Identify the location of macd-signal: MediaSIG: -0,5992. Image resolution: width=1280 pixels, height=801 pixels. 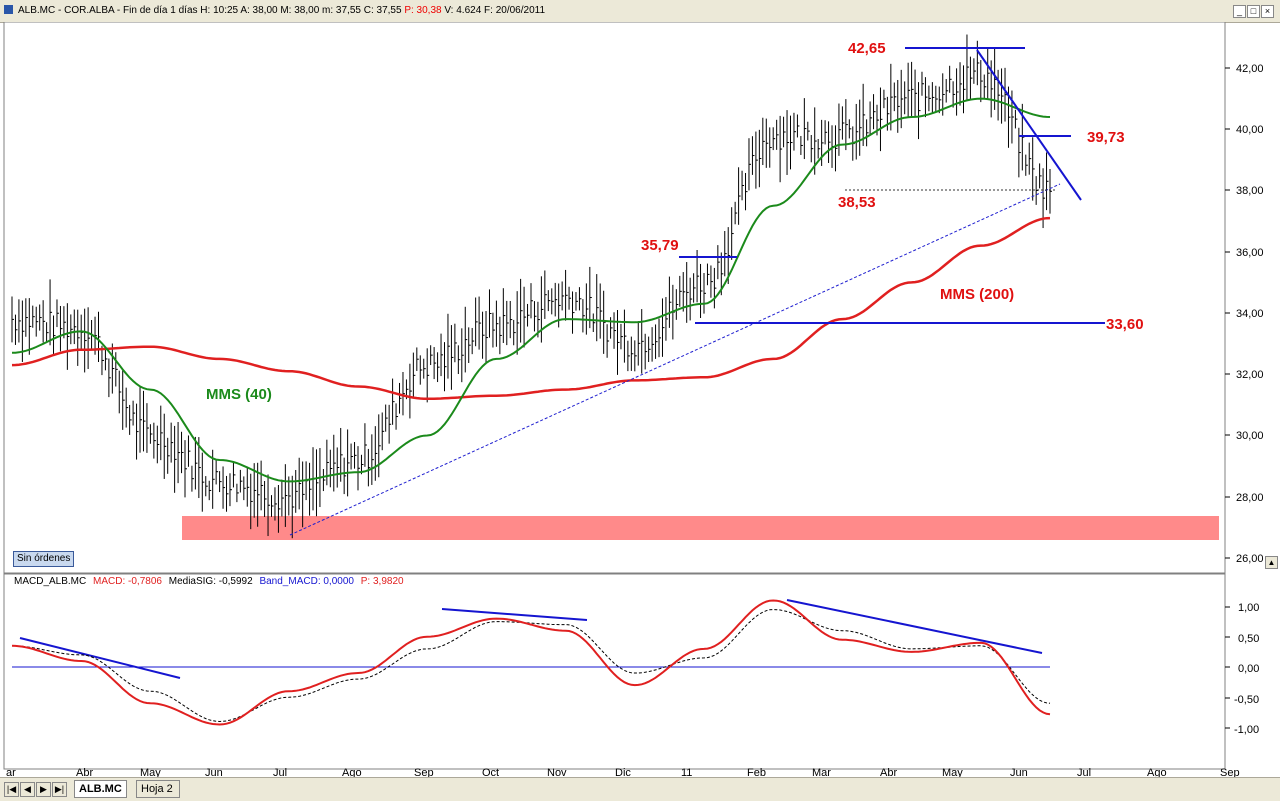
(211, 581).